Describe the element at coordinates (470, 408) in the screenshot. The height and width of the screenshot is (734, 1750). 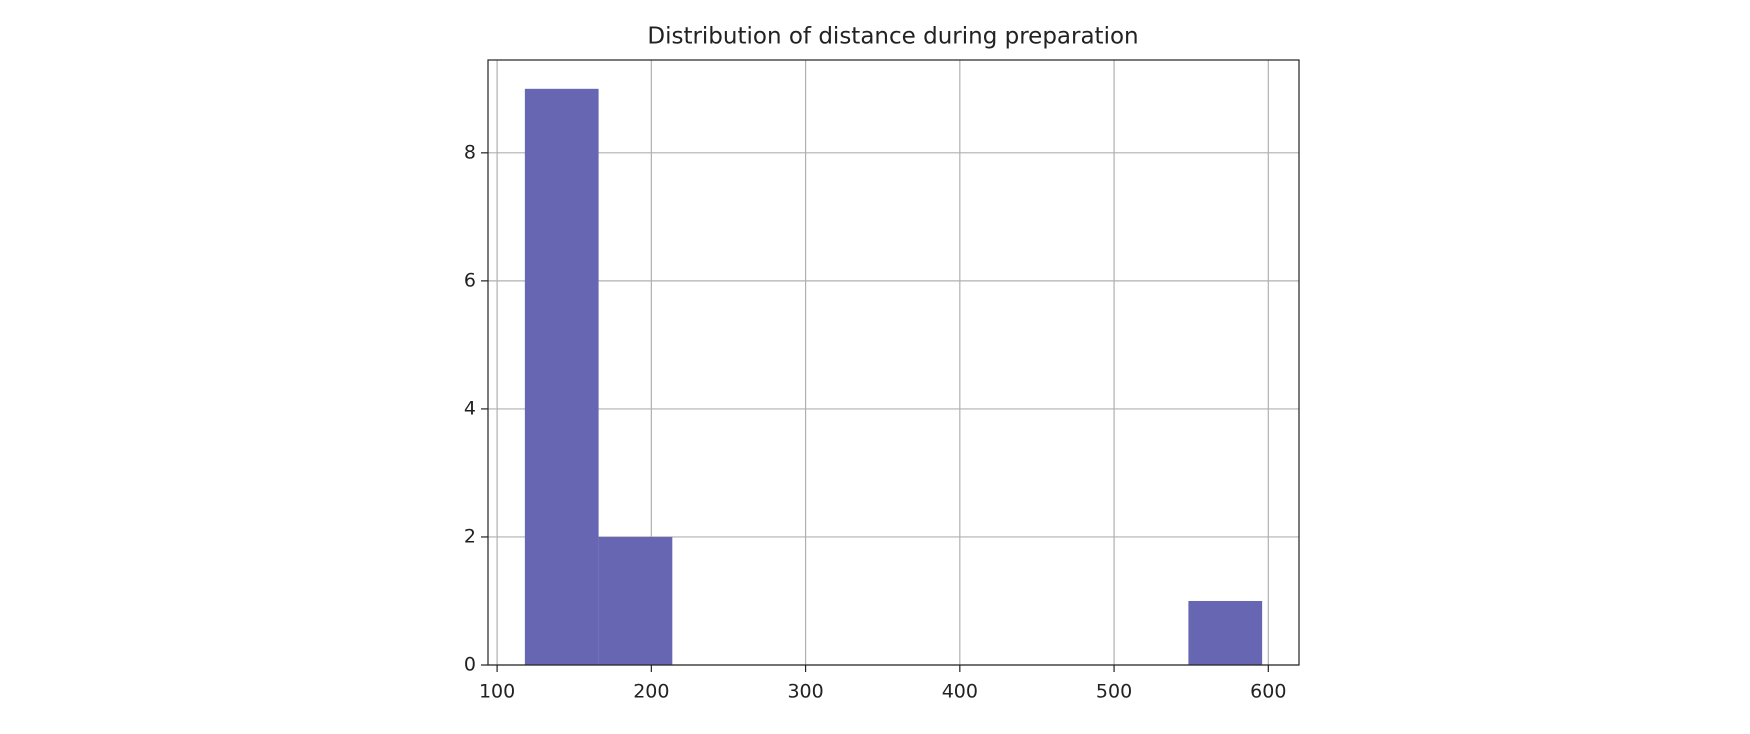
I see `y-tick-label: 4` at that location.